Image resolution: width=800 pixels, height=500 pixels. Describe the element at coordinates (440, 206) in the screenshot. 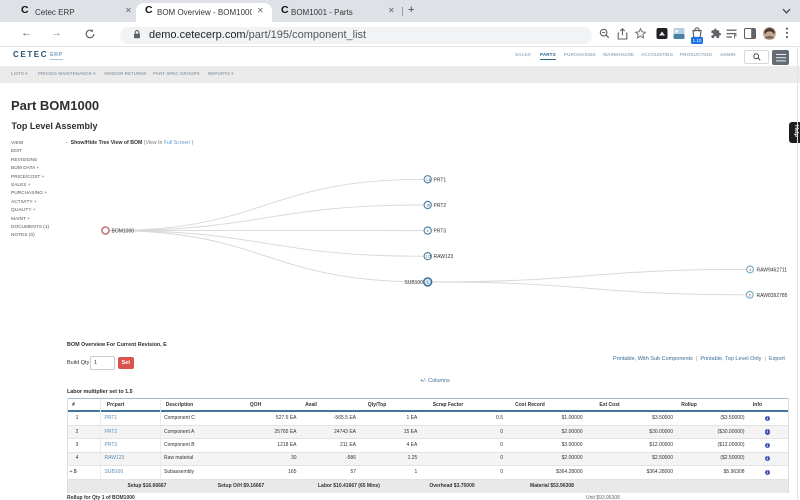

I see `svg-text: PRT2` at that location.